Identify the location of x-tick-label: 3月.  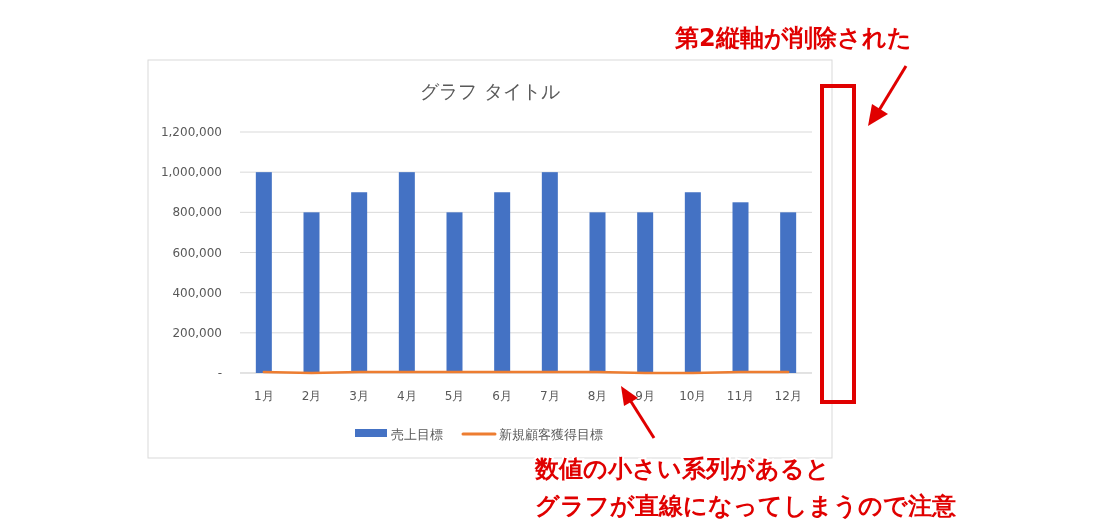
(359, 396).